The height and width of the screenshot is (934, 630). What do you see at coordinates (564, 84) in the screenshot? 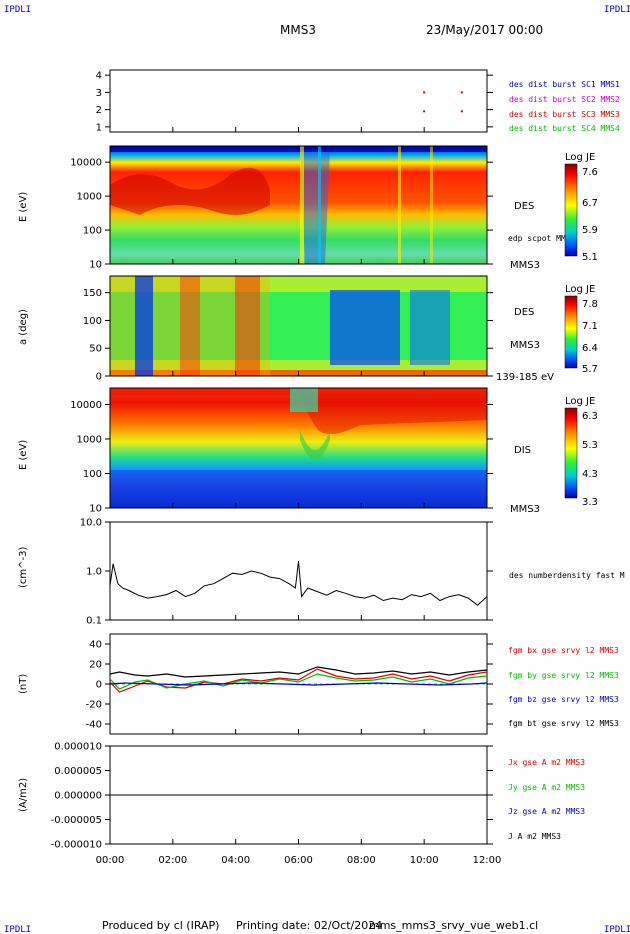
I see `legend-mms1: des dist burst SC1 MMS1` at bounding box center [564, 84].